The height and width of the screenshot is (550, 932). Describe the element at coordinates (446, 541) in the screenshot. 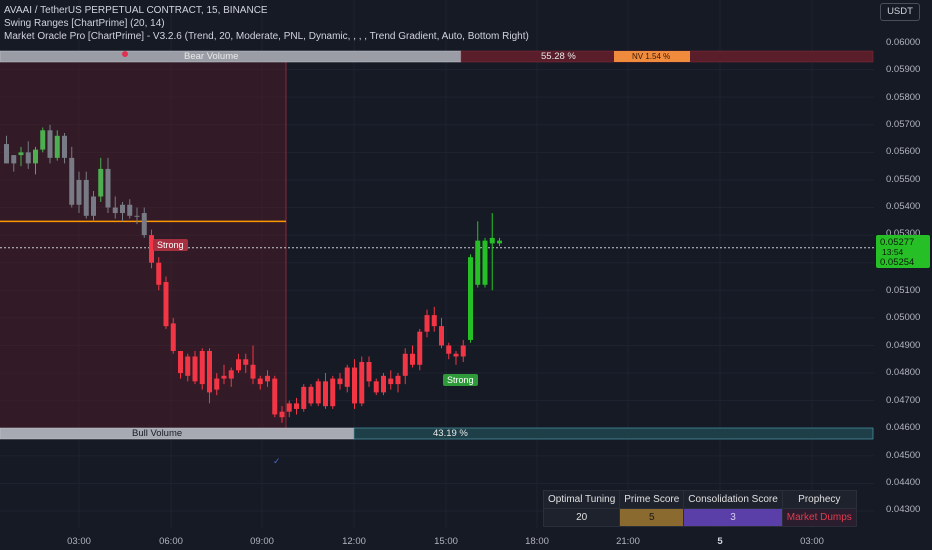

I see `time-label: 15:00` at that location.